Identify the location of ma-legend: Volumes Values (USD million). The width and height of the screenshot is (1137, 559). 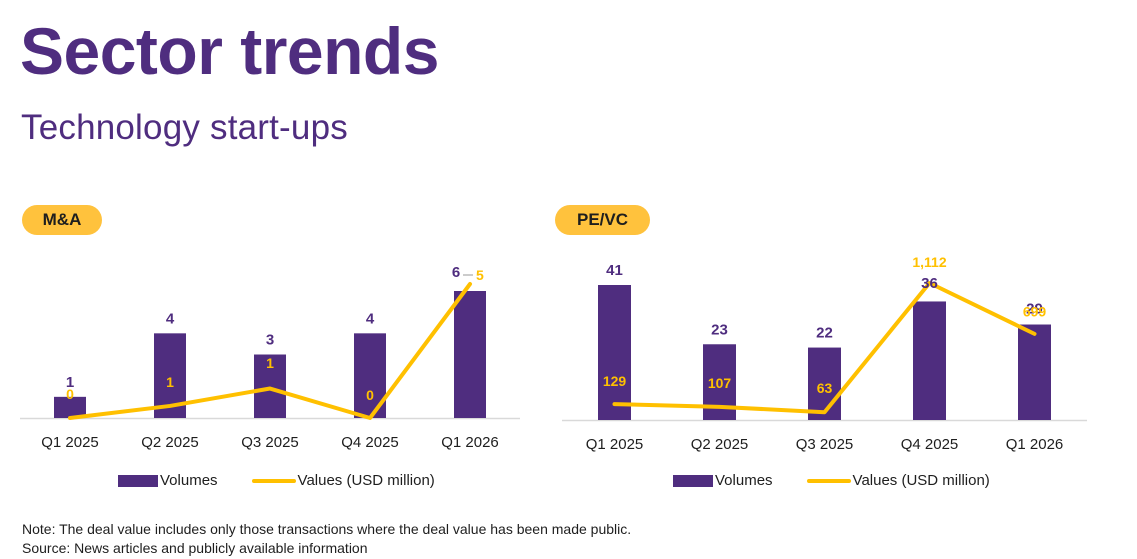
(276, 480).